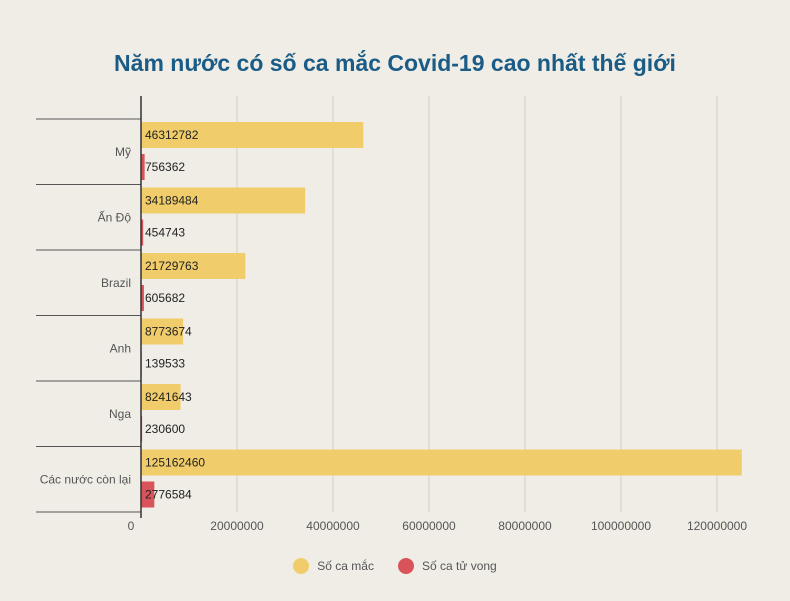  What do you see at coordinates (115, 216) in the screenshot?
I see `category-label-1: Ấn Độ` at bounding box center [115, 216].